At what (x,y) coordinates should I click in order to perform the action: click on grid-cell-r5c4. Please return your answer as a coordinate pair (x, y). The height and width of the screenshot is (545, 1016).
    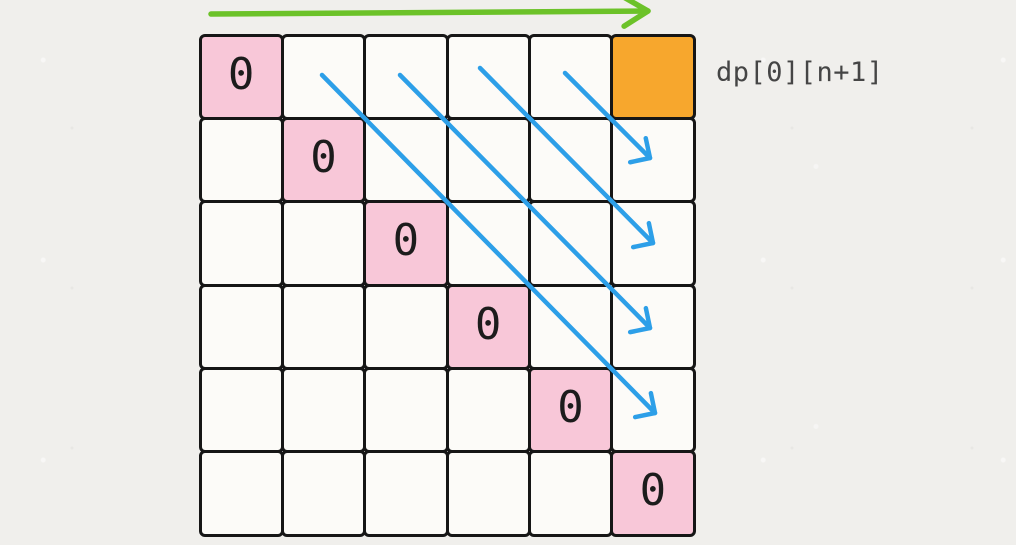
    Looking at the image, I should click on (488, 410).